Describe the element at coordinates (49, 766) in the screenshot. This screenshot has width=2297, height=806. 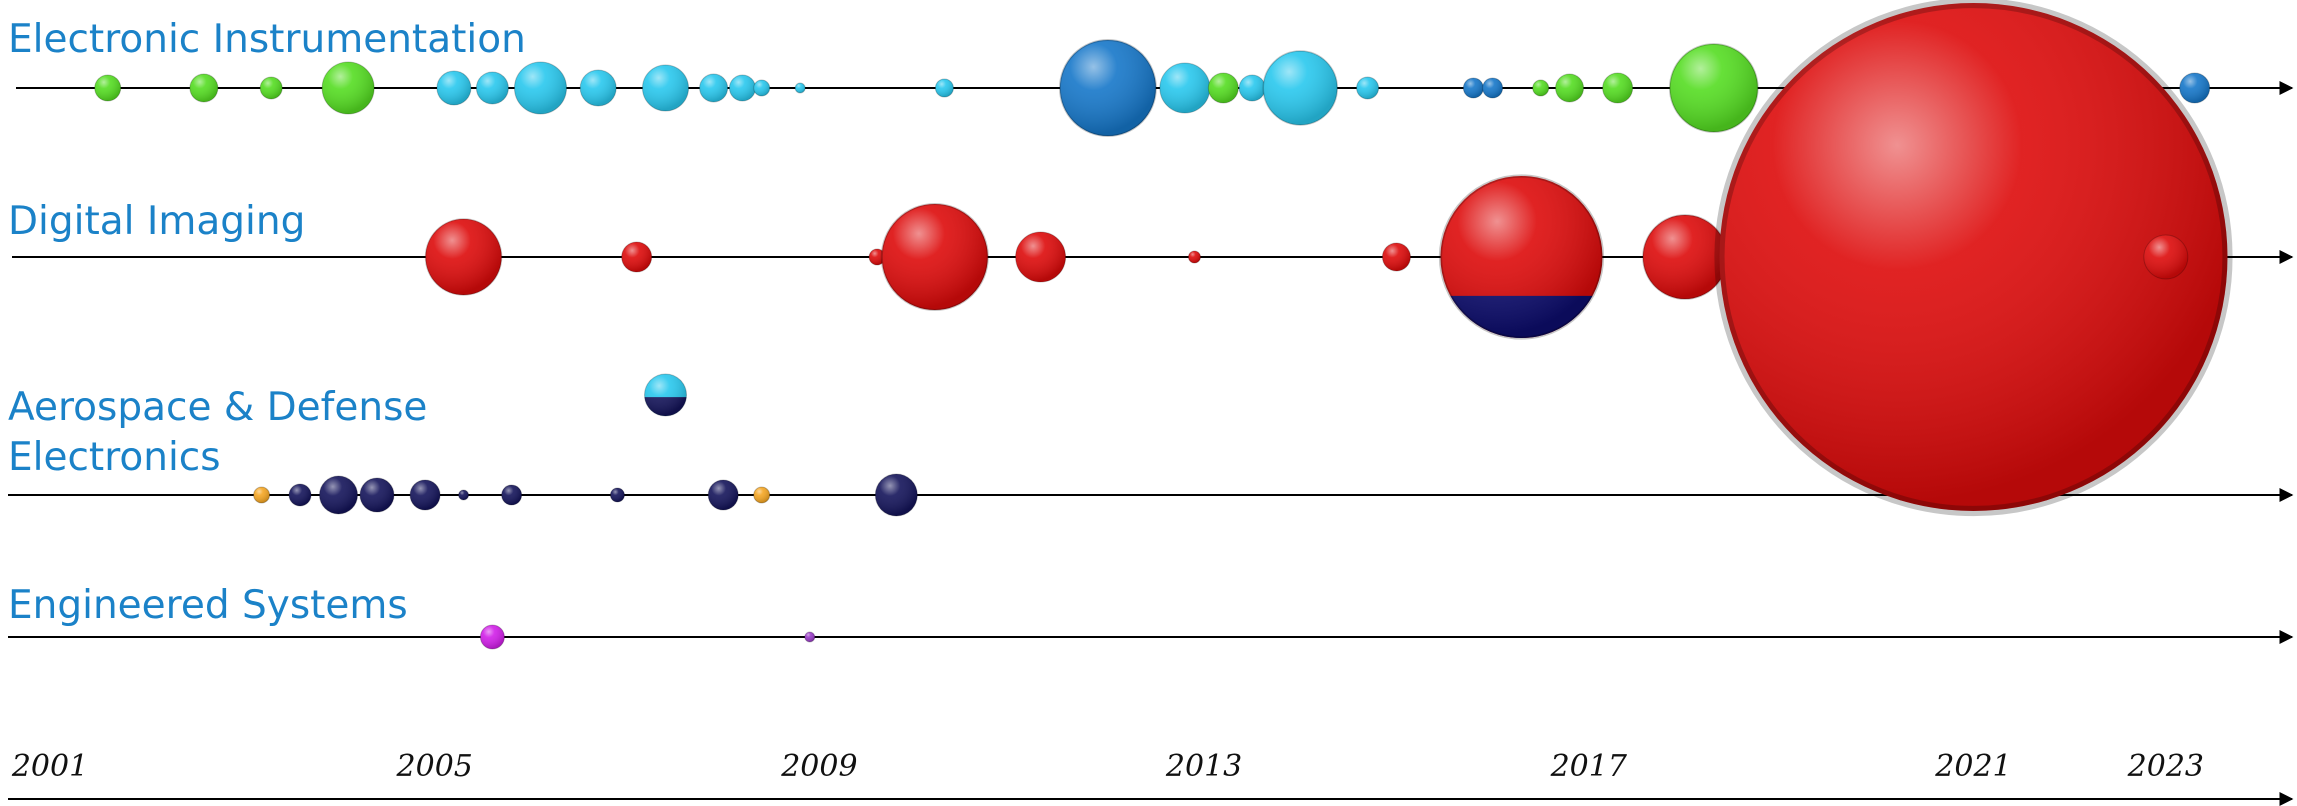
I see `year-label-2001: 2001` at that location.